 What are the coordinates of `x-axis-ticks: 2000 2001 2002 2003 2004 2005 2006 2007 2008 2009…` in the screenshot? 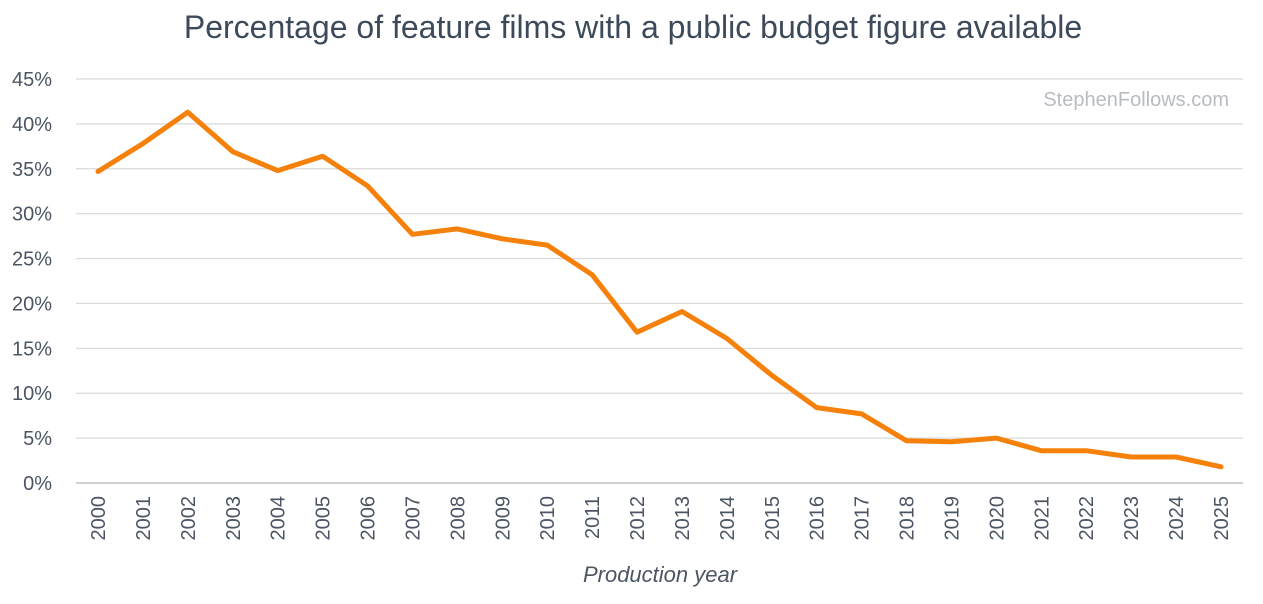 It's located at (660, 518).